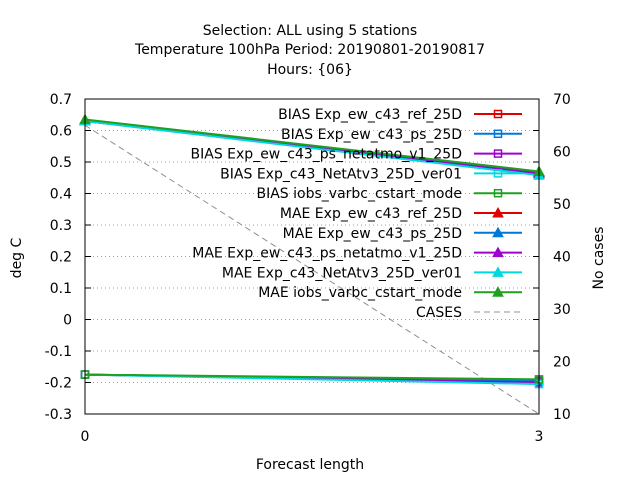 Image resolution: width=640 pixels, height=484 pixels. I want to click on x-tick-label: 0, so click(85, 437).